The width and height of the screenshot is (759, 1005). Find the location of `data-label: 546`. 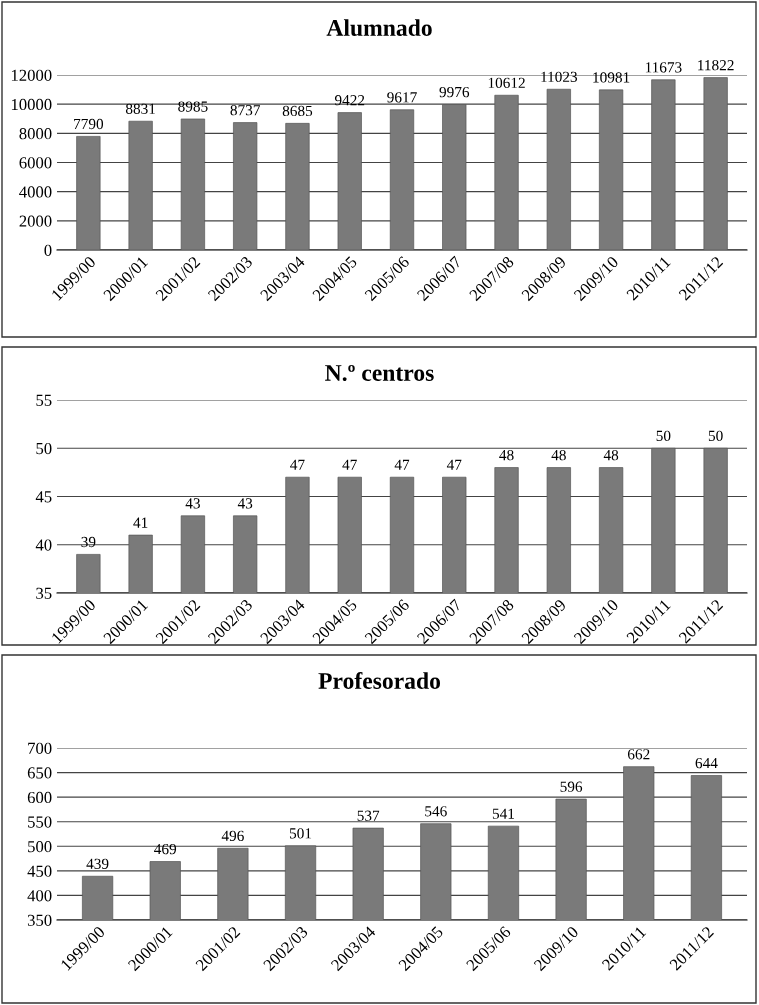

data-label: 546 is located at coordinates (436, 811).